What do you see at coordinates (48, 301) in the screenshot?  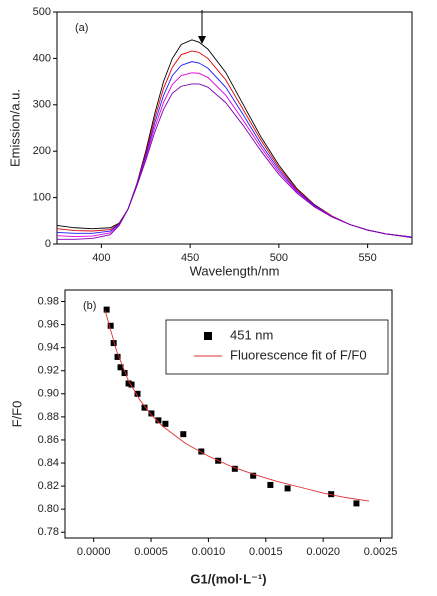 I see `y-tick-label: 0.98` at bounding box center [48, 301].